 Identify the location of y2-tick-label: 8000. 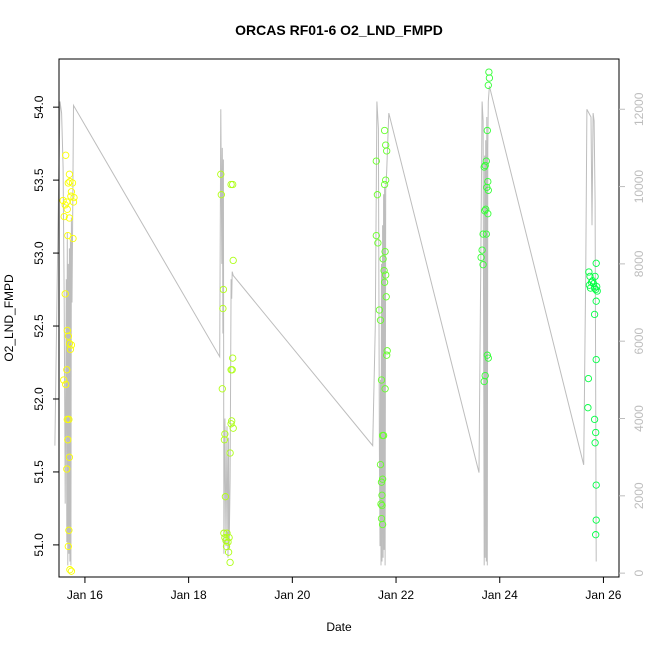
(639, 263).